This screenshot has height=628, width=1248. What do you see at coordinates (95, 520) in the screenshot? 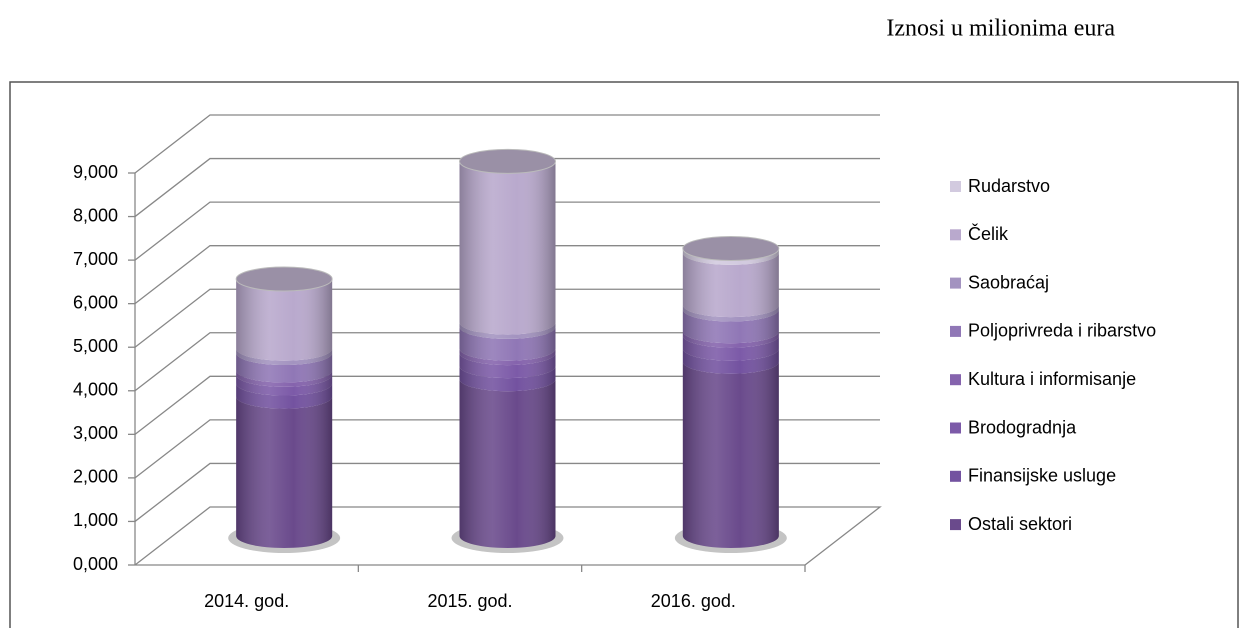
I see `y-tick-label: 1,000` at bounding box center [95, 520].